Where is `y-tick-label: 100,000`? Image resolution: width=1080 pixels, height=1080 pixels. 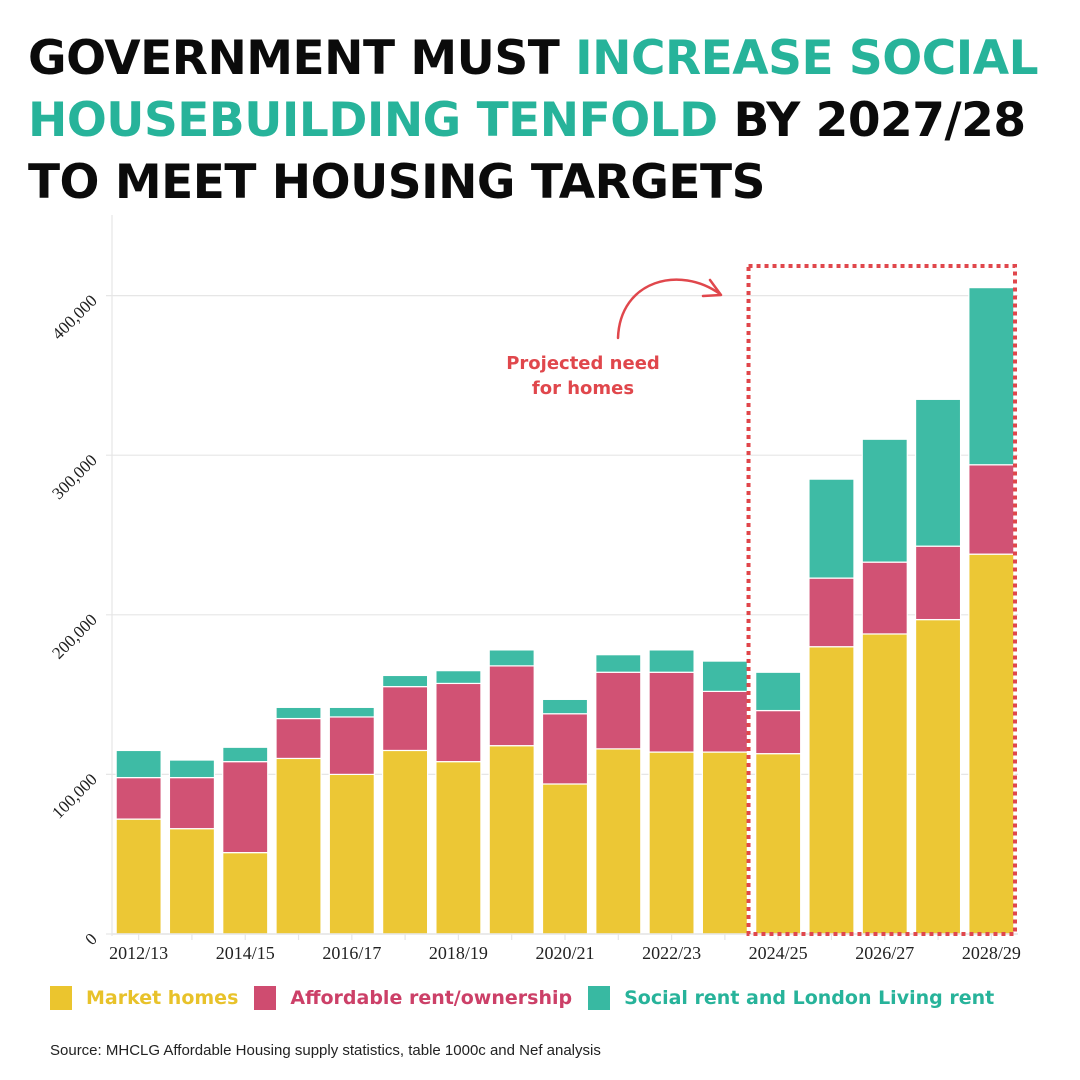 y-tick-label: 100,000 is located at coordinates (74, 796).